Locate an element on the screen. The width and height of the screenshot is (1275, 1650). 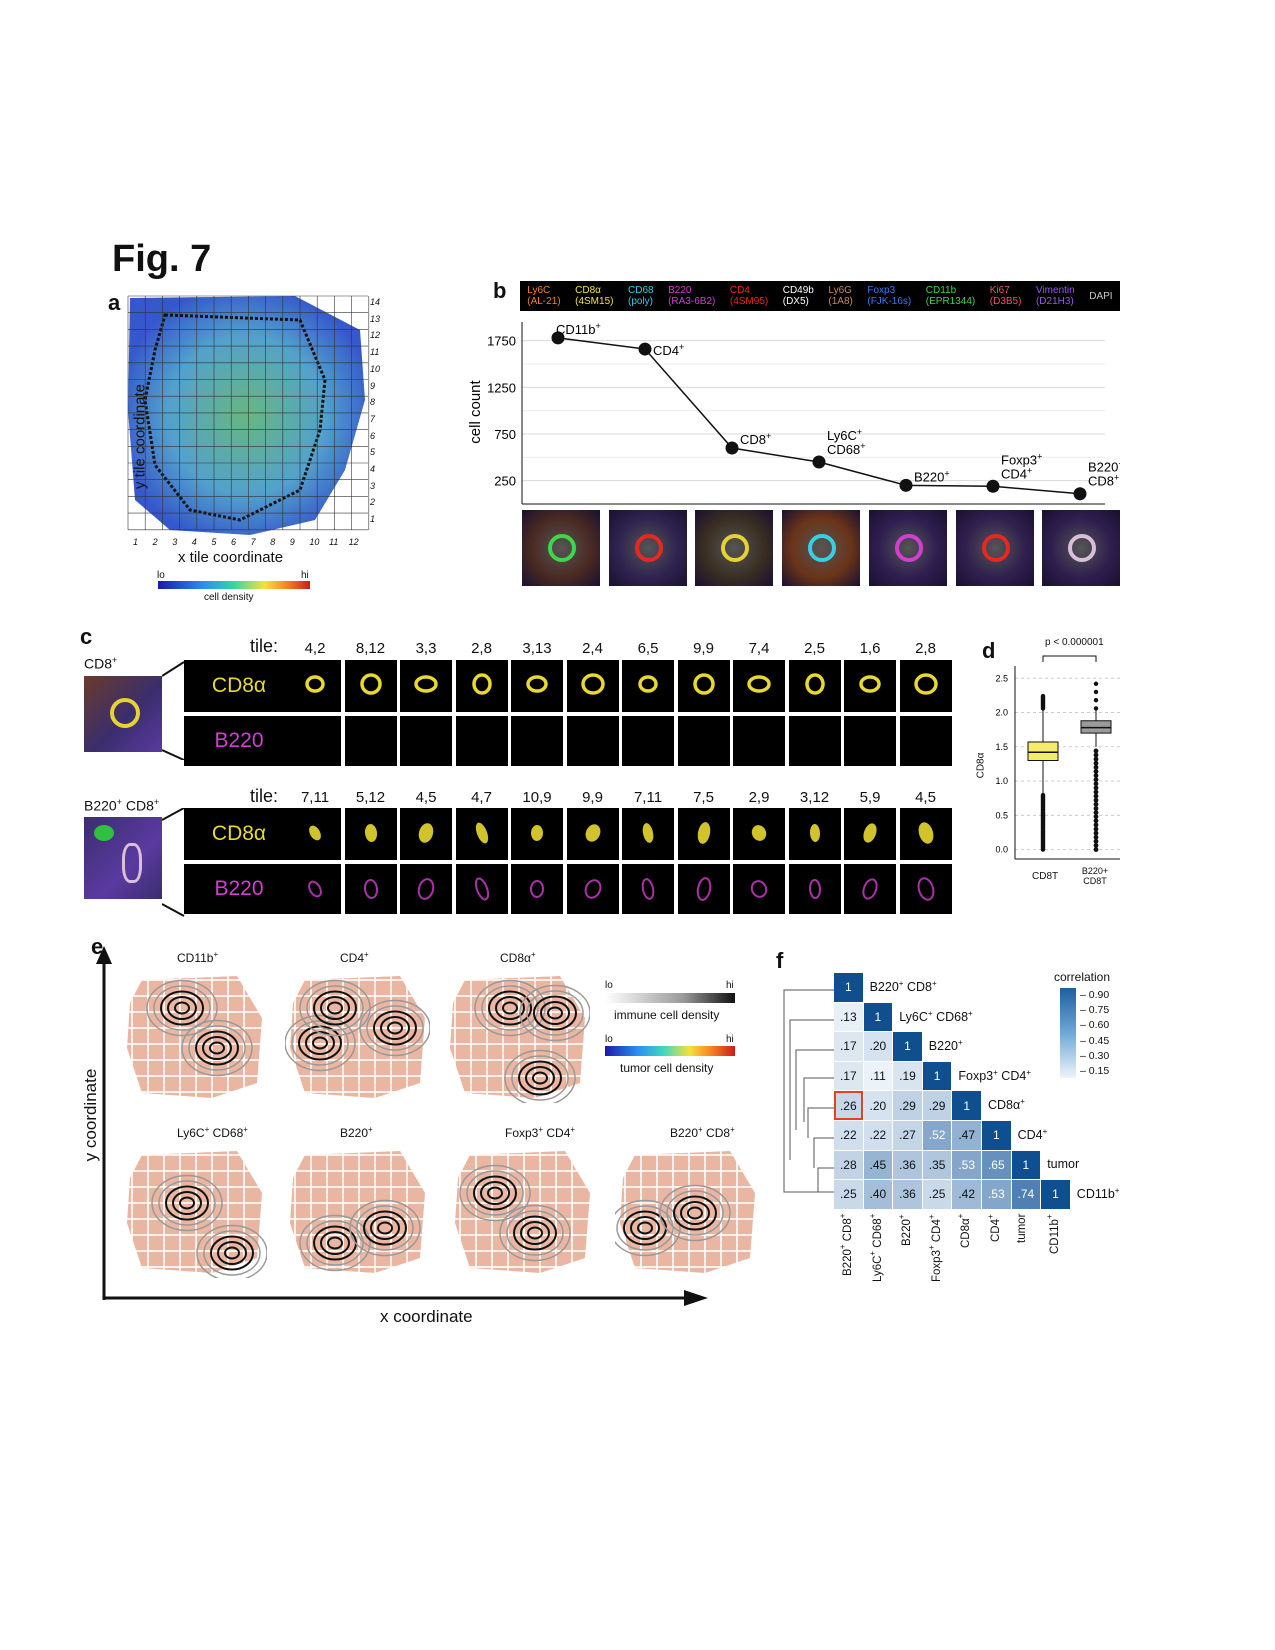
c-tile-coordinate: 10,9 is located at coordinates (537, 797).